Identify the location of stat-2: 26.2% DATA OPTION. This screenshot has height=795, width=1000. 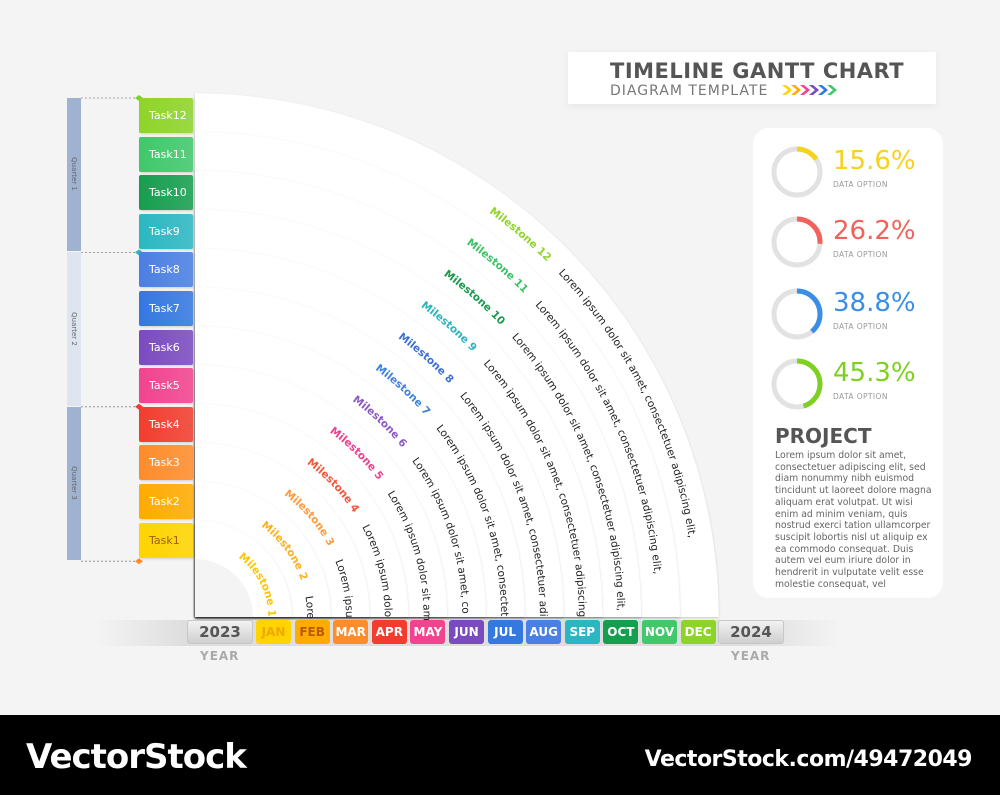
(854, 242).